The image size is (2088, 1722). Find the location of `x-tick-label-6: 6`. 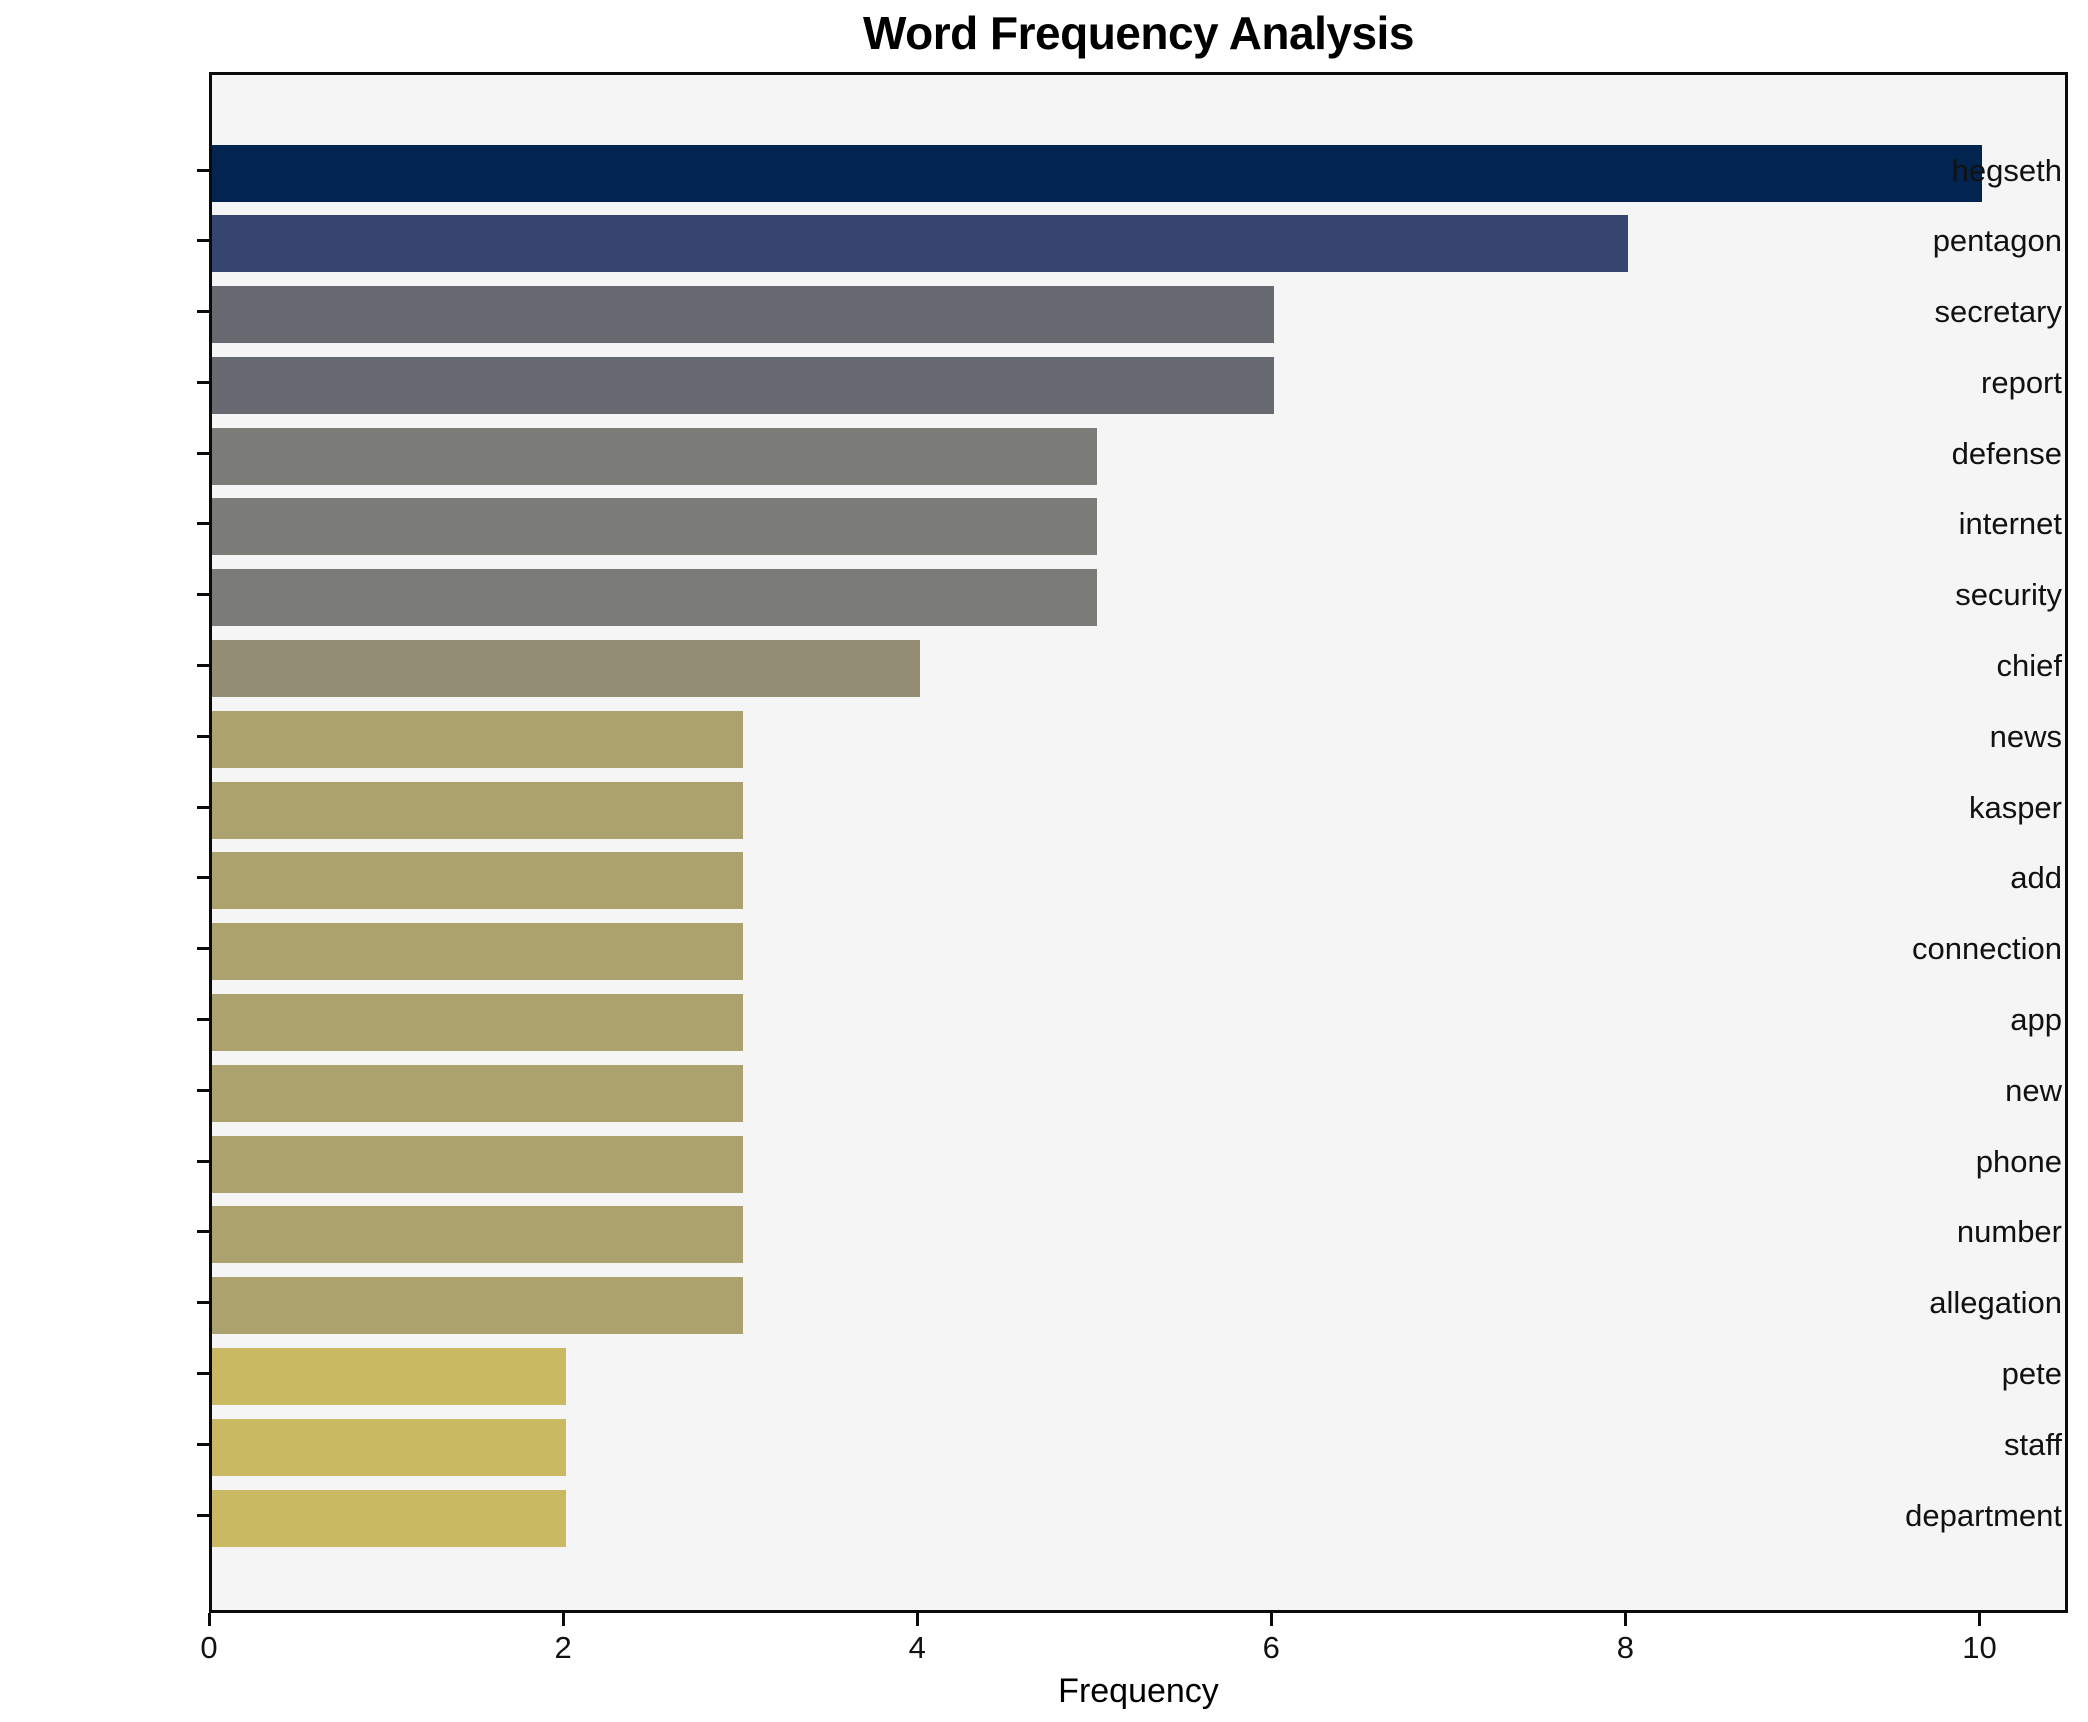

x-tick-label-6: 6 is located at coordinates (1271, 1647).